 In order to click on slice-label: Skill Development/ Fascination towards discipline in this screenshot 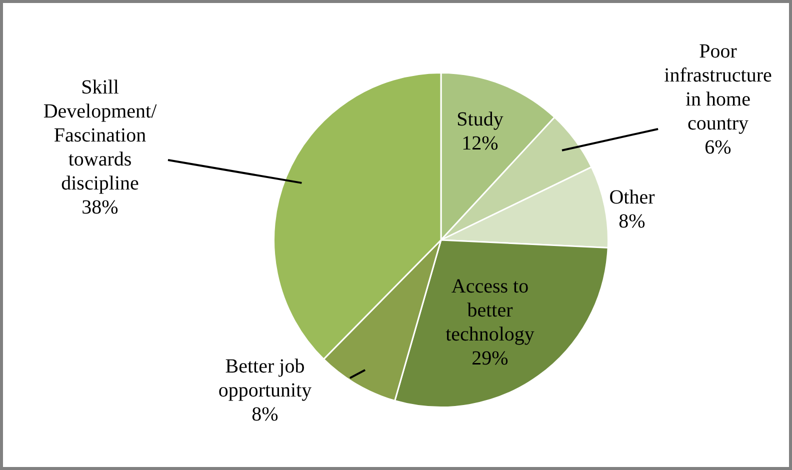, I will do `click(100, 135)`.